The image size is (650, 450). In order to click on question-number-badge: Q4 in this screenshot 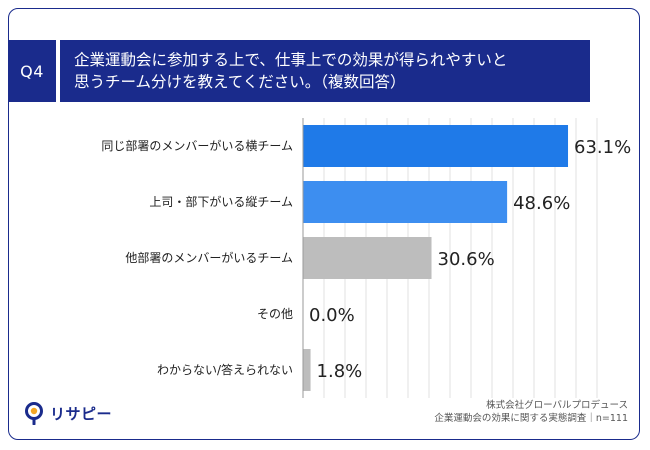, I will do `click(32, 71)`.